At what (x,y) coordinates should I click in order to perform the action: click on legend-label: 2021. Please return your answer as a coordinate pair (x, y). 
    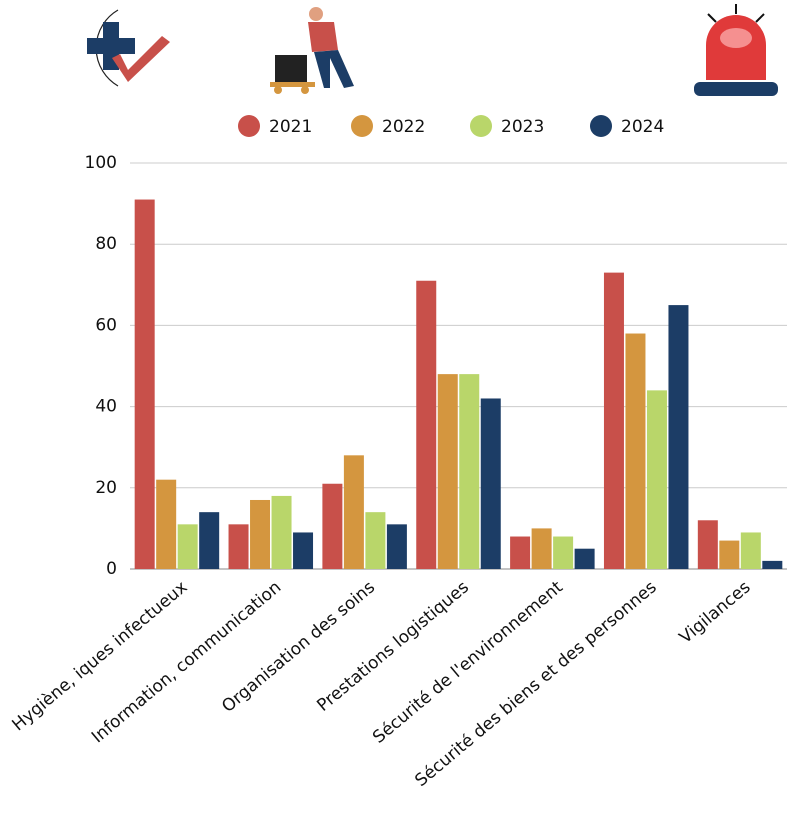
    Looking at the image, I should click on (290, 127).